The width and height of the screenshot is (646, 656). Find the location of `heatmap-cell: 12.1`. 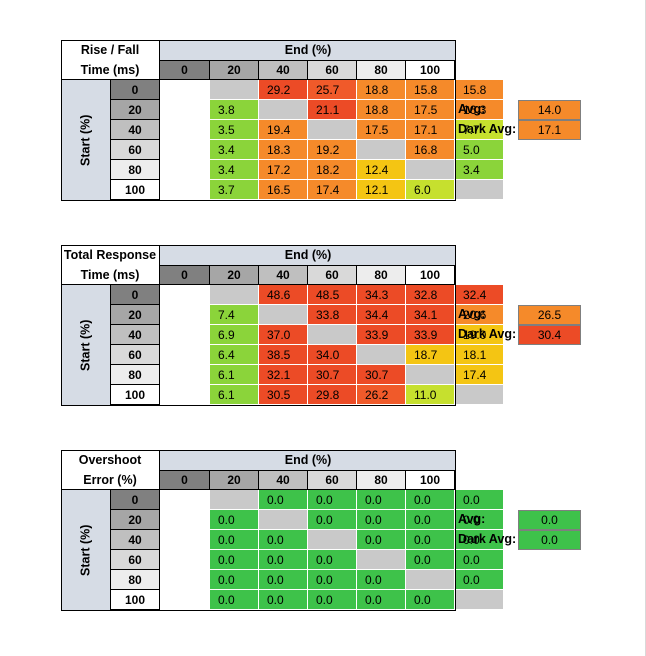

heatmap-cell: 12.1 is located at coordinates (381, 190).